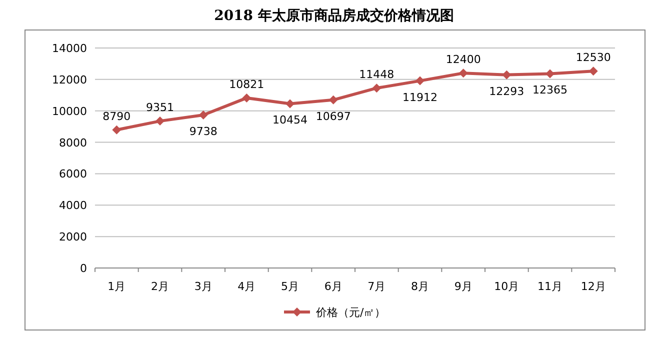 This screenshot has height=341, width=668. I want to click on data-label: 9738, so click(203, 131).